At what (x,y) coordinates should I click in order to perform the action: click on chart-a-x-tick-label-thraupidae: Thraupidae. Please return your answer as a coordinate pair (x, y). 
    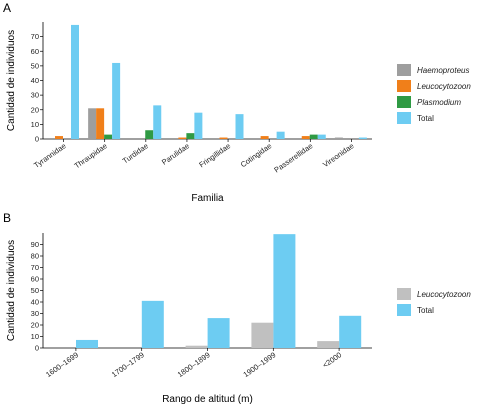
    Looking at the image, I should click on (91, 155).